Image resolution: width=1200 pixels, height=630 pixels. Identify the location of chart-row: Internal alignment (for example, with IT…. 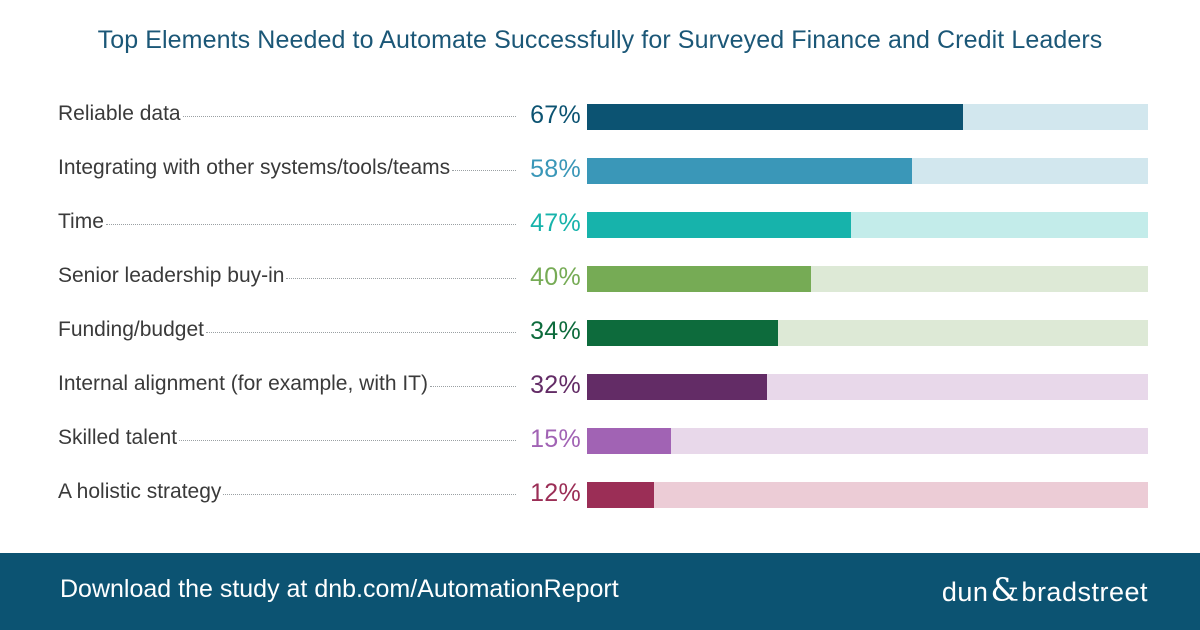
(603, 395).